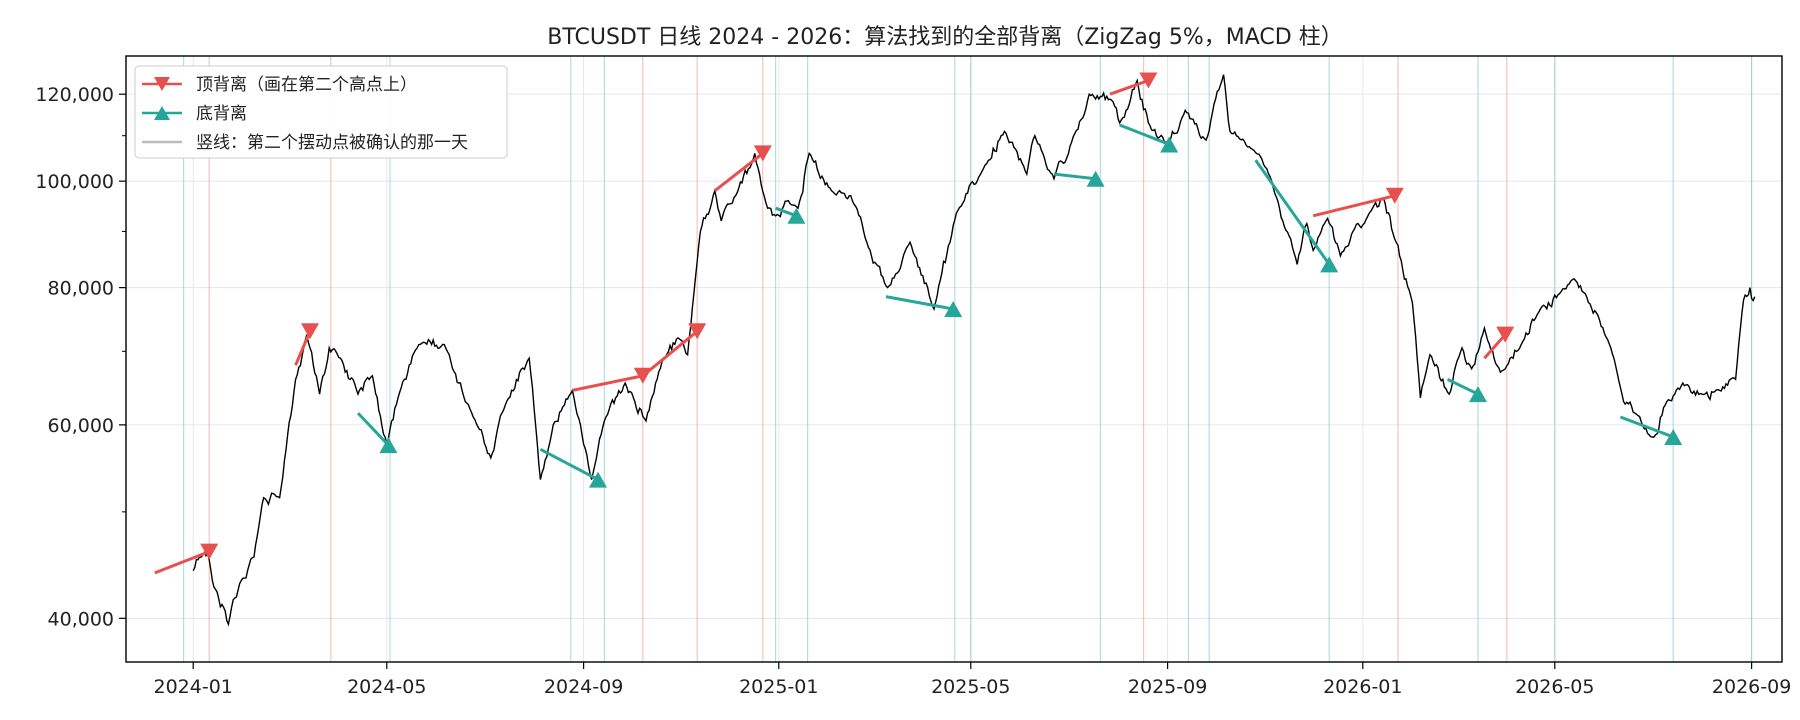  I want to click on y-tick-label: 80,000, so click(81, 289).